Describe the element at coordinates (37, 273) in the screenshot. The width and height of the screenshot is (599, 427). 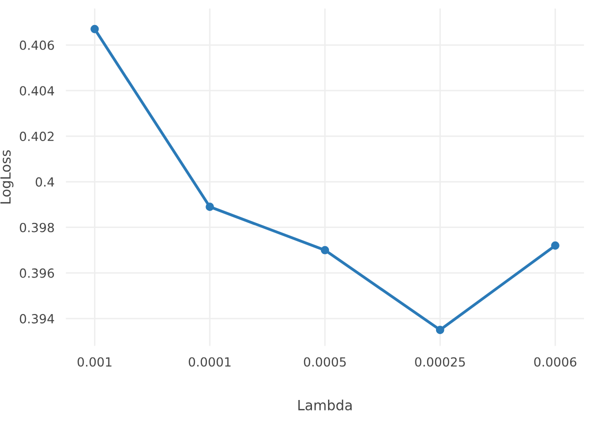
I see `y-tick-label: 0.396` at that location.